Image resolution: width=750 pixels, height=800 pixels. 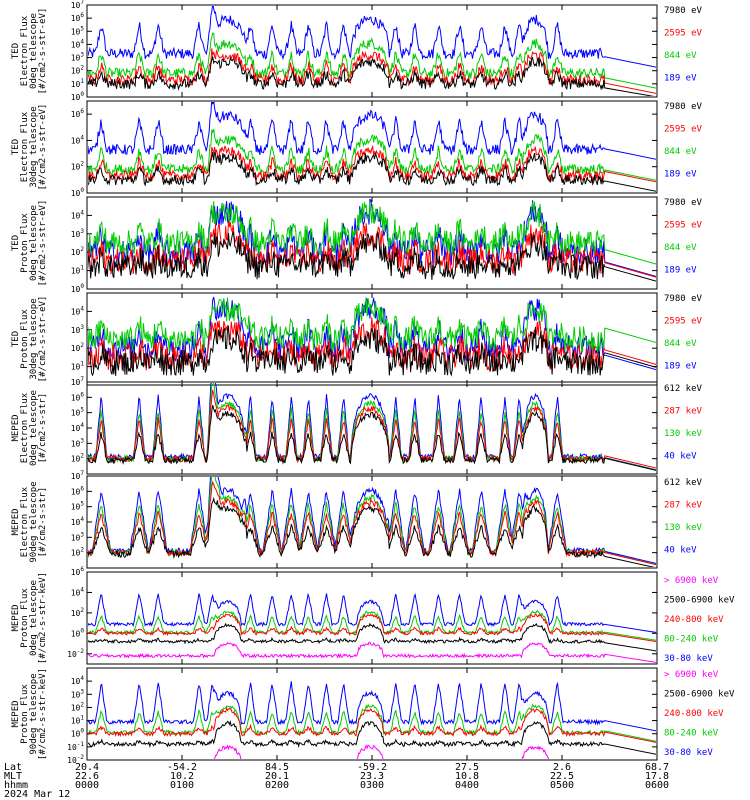 I want to click on x-tick-label-hhmm: 0000, so click(x=87, y=785).